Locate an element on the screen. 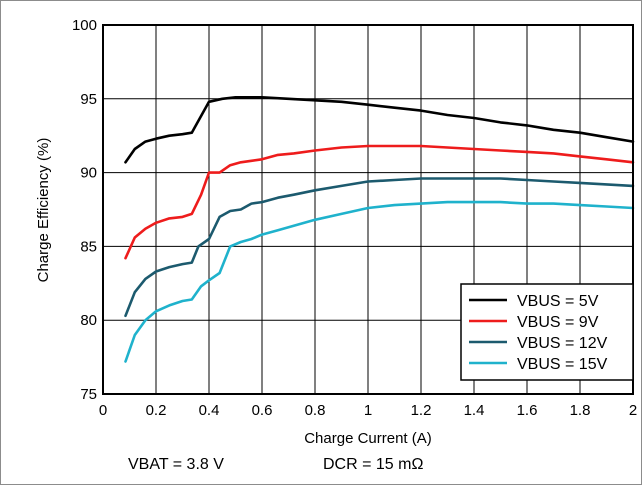 The width and height of the screenshot is (642, 485). x-tick-label: 1.2 is located at coordinates (421, 410).